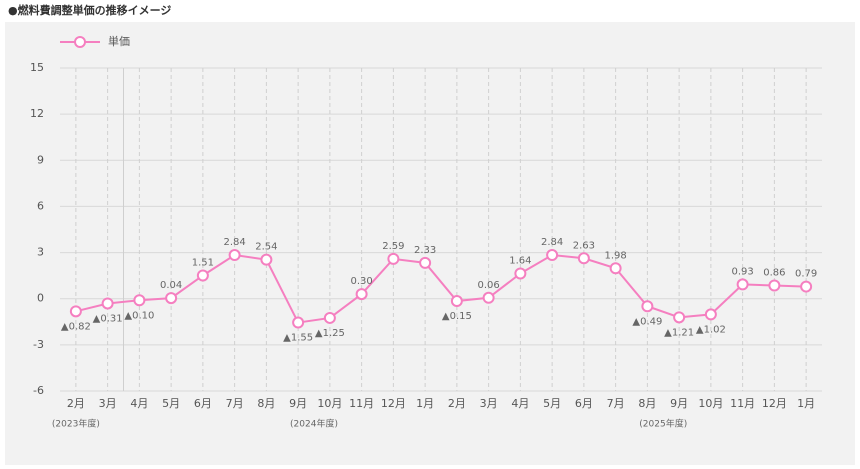  What do you see at coordinates (615, 255) in the screenshot?
I see `data-label: 1.98` at bounding box center [615, 255].